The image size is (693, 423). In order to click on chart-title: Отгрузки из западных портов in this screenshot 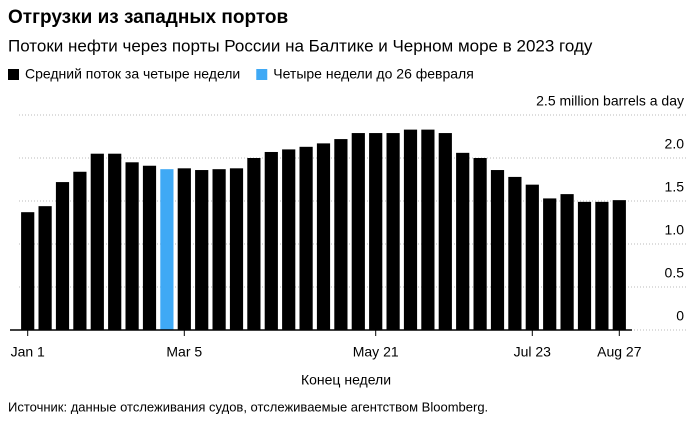, I will do `click(148, 17)`.